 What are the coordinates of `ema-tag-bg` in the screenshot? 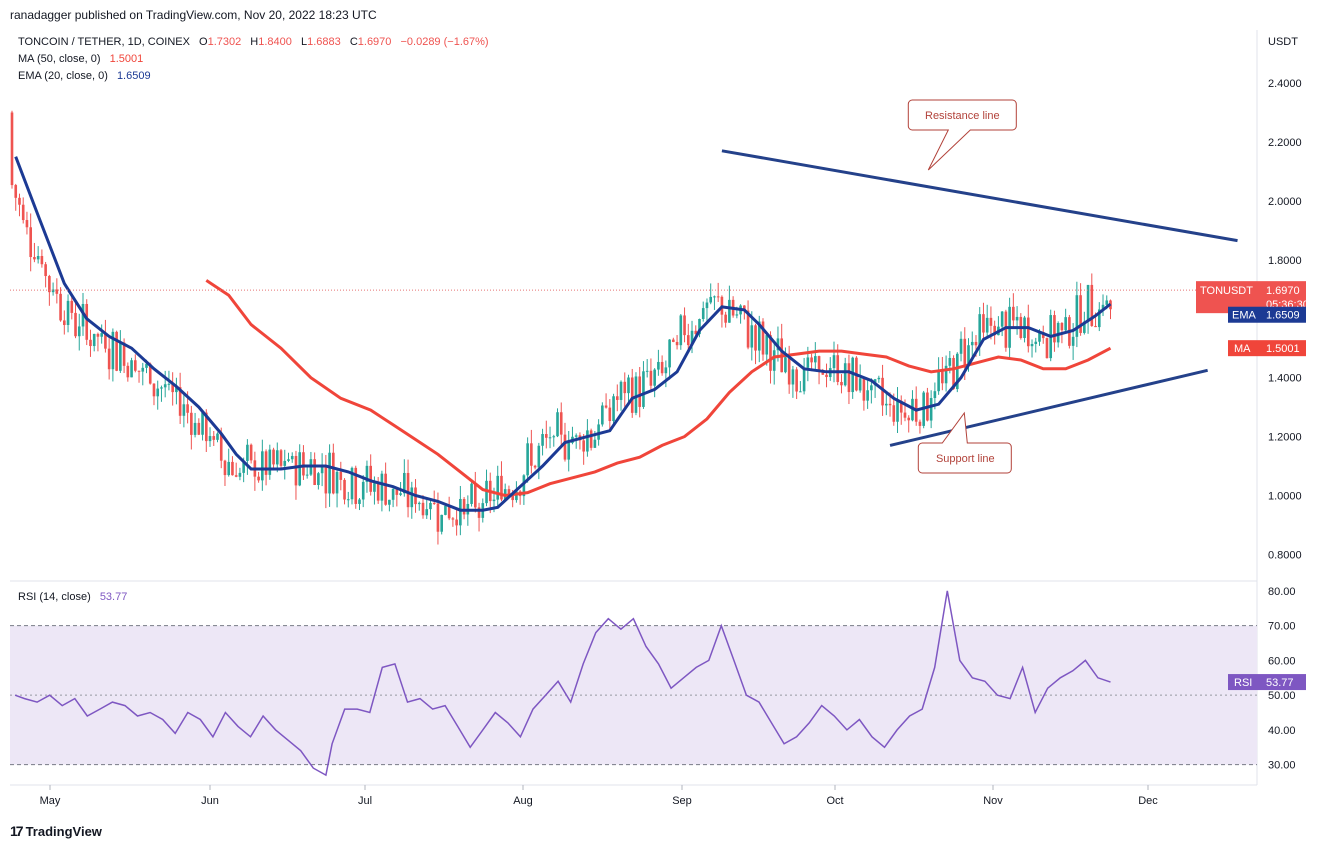 It's located at (1267, 314).